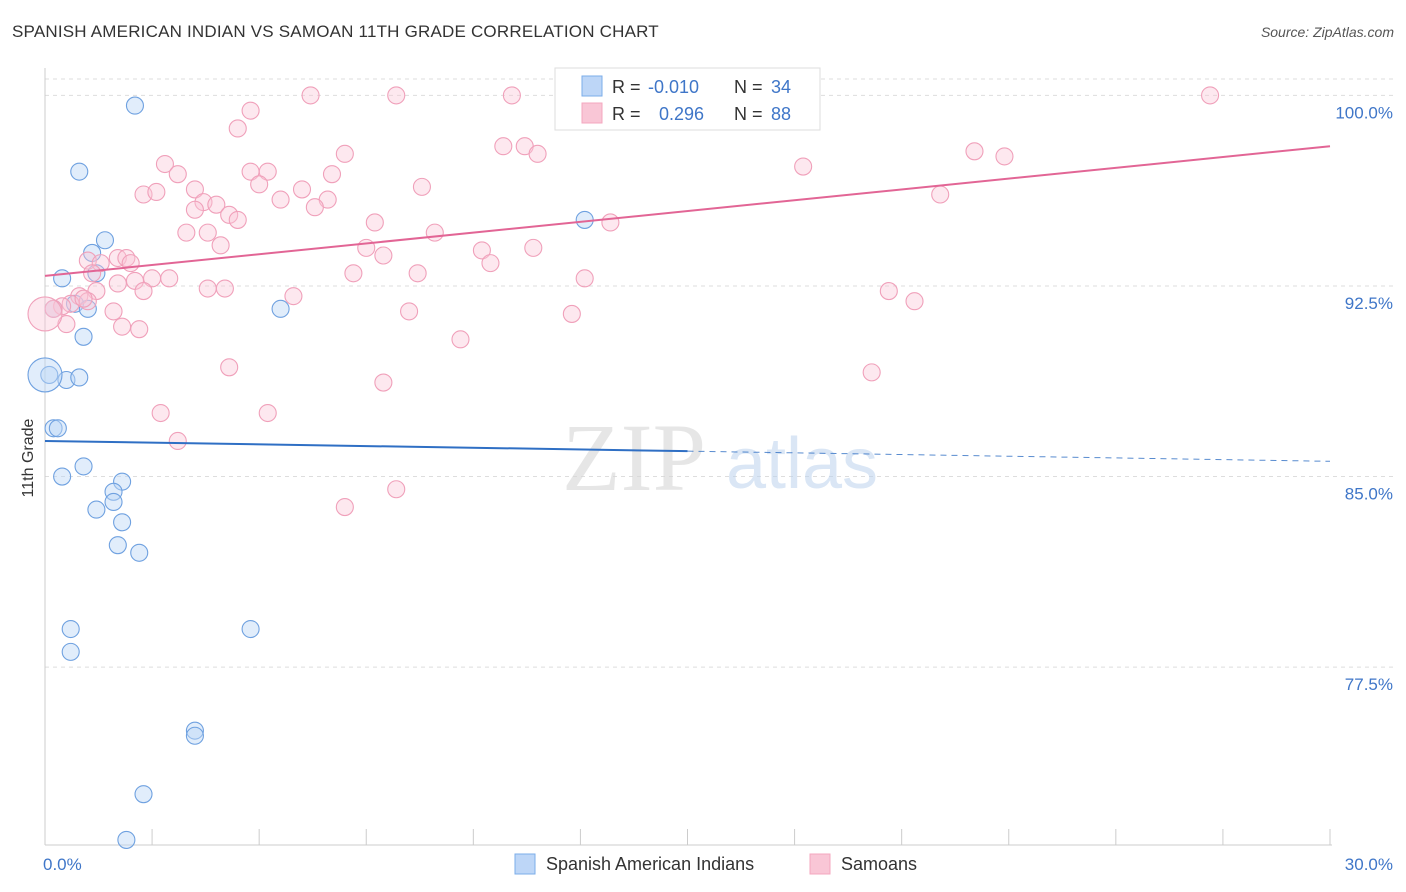  I want to click on x-tick-label-0: 0.0%, so click(62, 864).